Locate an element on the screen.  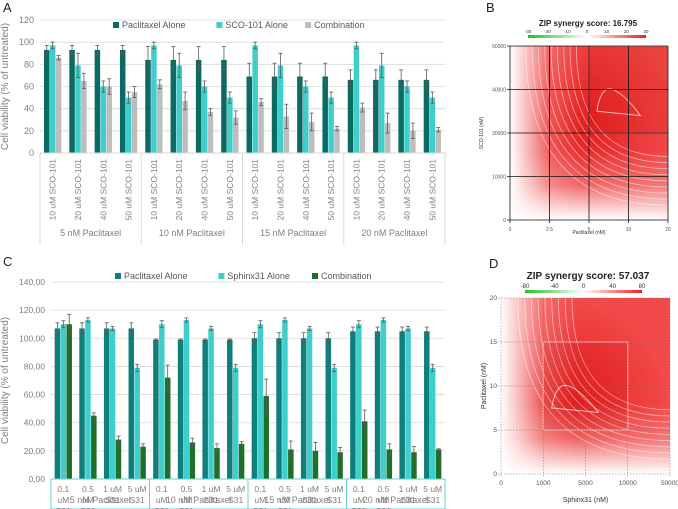
y-tick-label: 120 is located at coordinates (26, 20).